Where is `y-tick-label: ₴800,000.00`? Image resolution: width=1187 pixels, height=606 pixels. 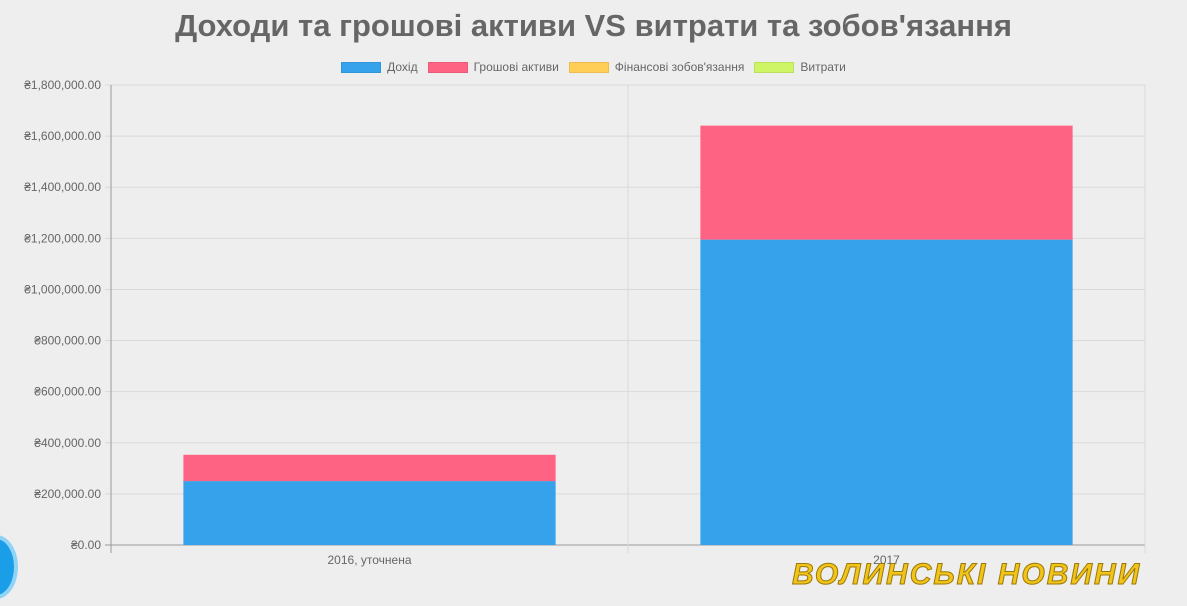 y-tick-label: ₴800,000.00 is located at coordinates (67, 341).